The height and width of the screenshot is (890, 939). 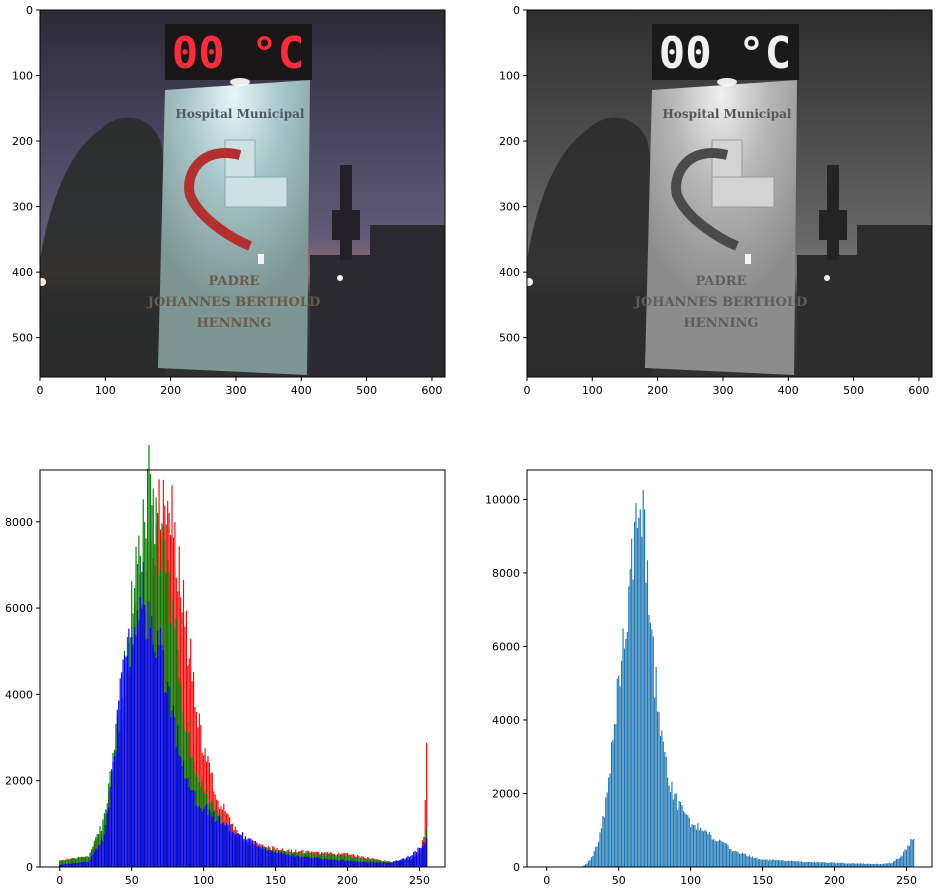 What do you see at coordinates (721, 302) in the screenshot?
I see `gray-sign-line-2: JOHANNES BERTHOLD` at bounding box center [721, 302].